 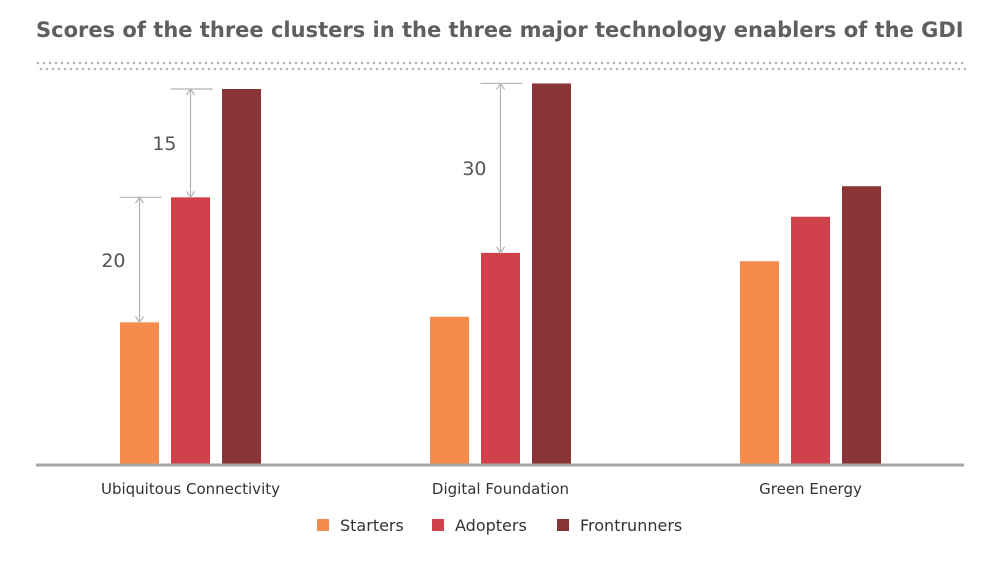 What do you see at coordinates (164, 144) in the screenshot?
I see `annotation-label: 15` at bounding box center [164, 144].